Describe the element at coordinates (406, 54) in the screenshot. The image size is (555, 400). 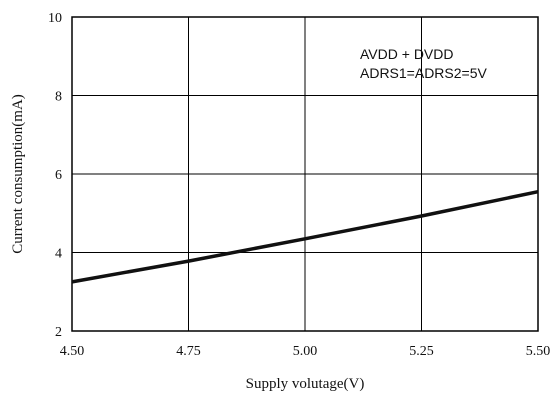
I see `annotation-supply: AVDD + DVDD` at that location.